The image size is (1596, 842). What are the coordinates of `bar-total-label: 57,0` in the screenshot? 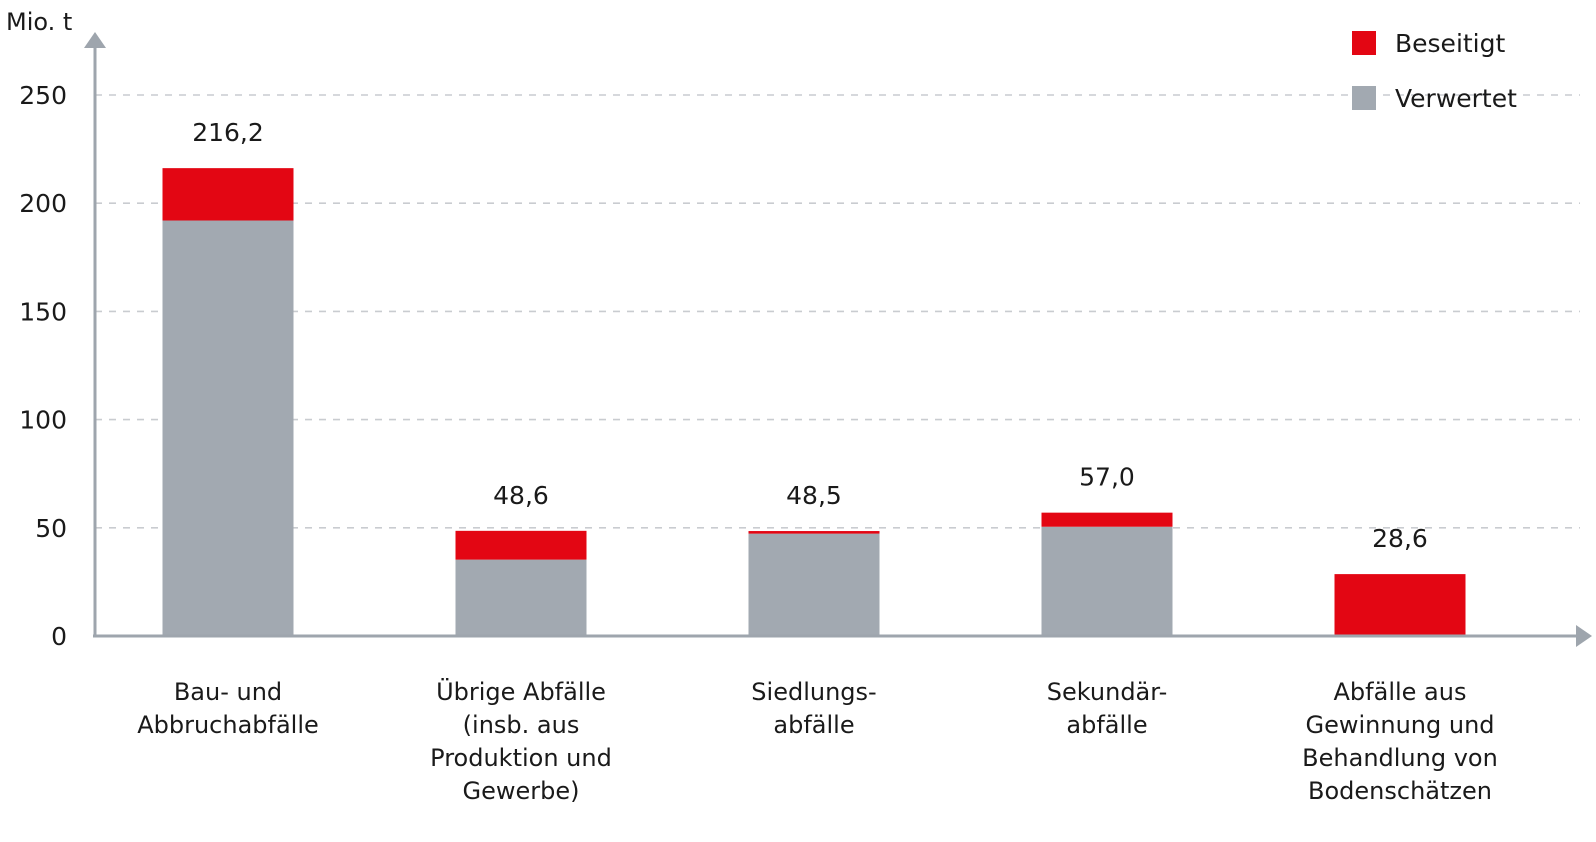 It's located at (1107, 477).